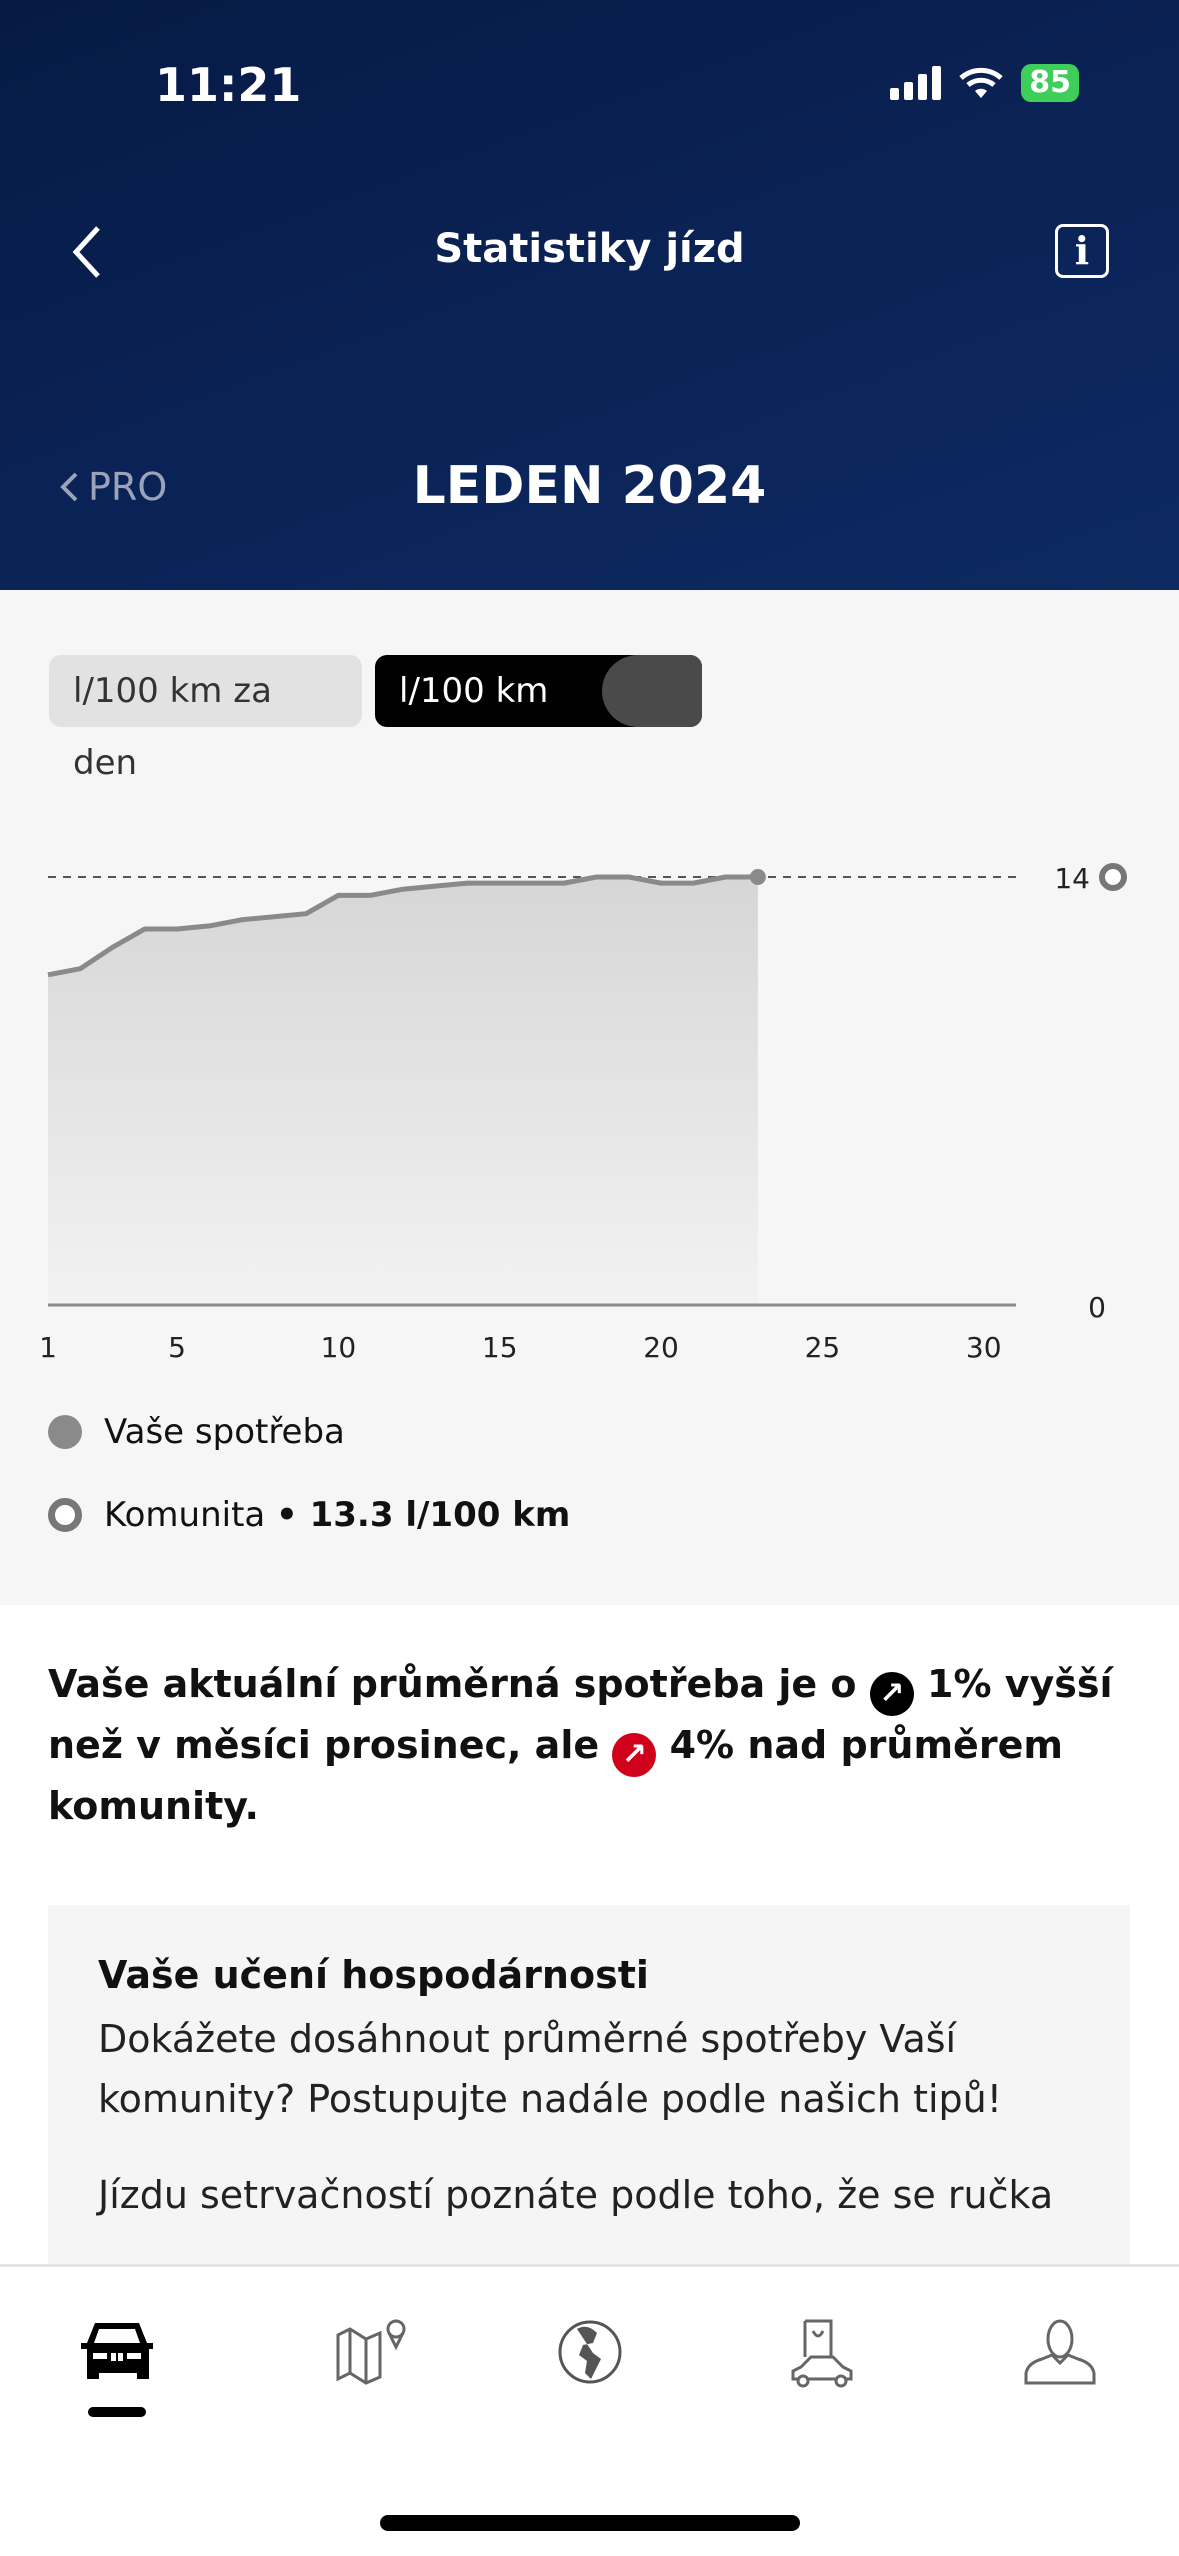  What do you see at coordinates (1072, 878) in the screenshot?
I see `y-tick-label: 14` at bounding box center [1072, 878].